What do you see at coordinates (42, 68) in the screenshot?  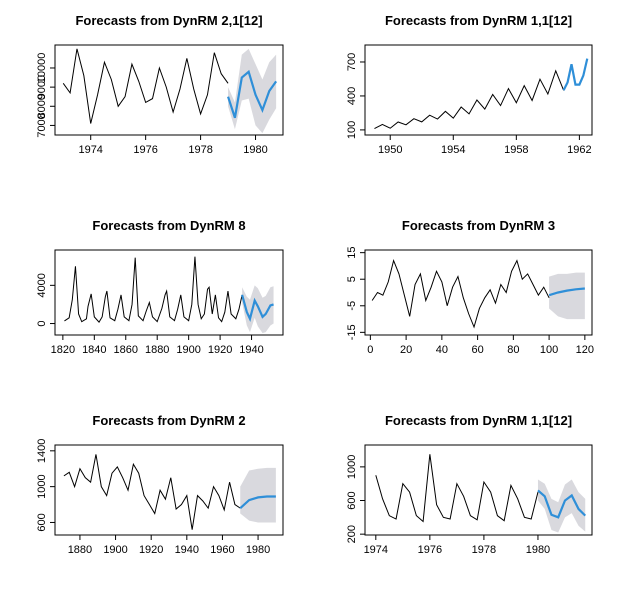 I see `y-tick-label: 10000` at bounding box center [42, 68].